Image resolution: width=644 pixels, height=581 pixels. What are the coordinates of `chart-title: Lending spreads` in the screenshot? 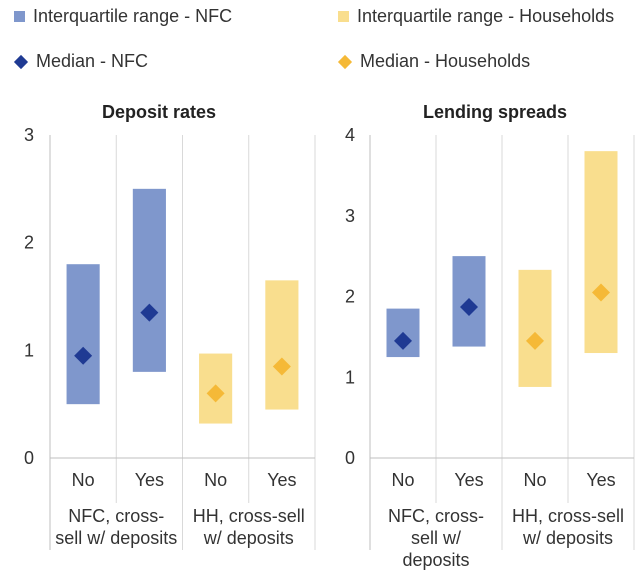 It's located at (495, 112).